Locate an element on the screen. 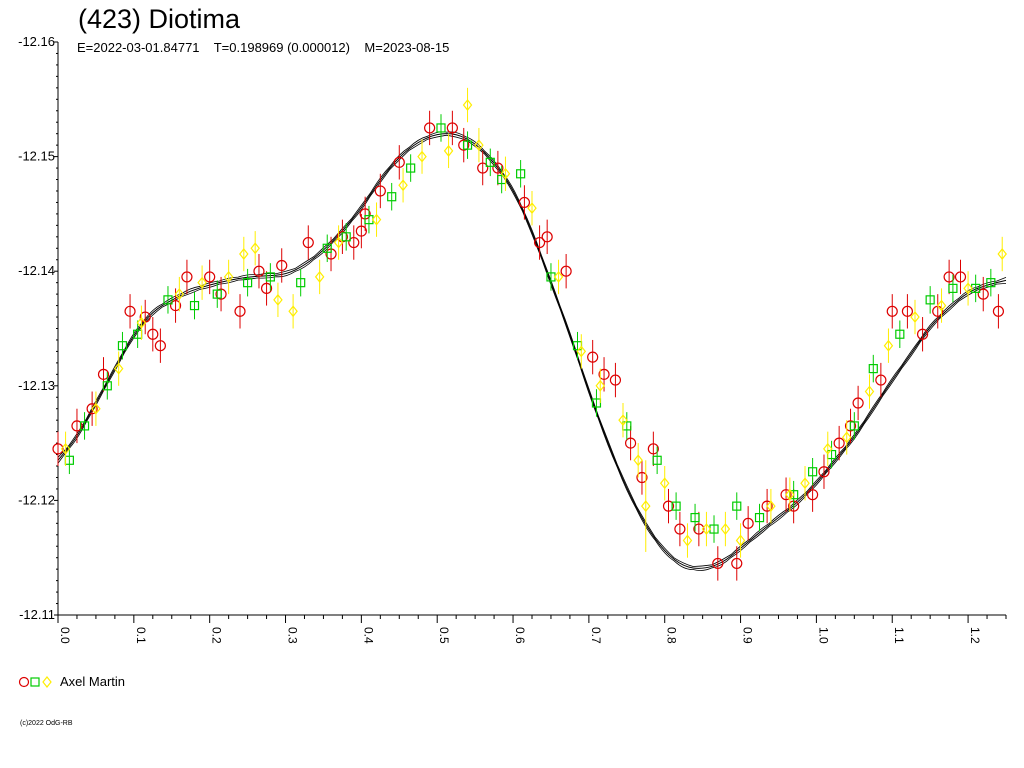 Image resolution: width=1024 pixels, height=768 pixels. x-tick-label: 0.6 is located at coordinates (520, 635).